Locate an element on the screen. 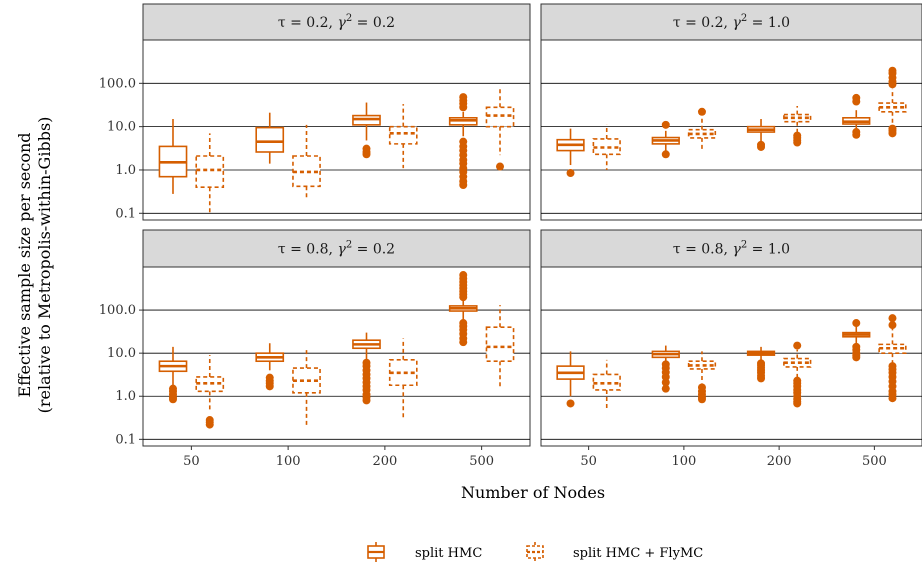 This screenshot has width=922, height=571. y-axis-title-line2: (relative to Metropolis-within-Gibbs) is located at coordinates (44, 265).